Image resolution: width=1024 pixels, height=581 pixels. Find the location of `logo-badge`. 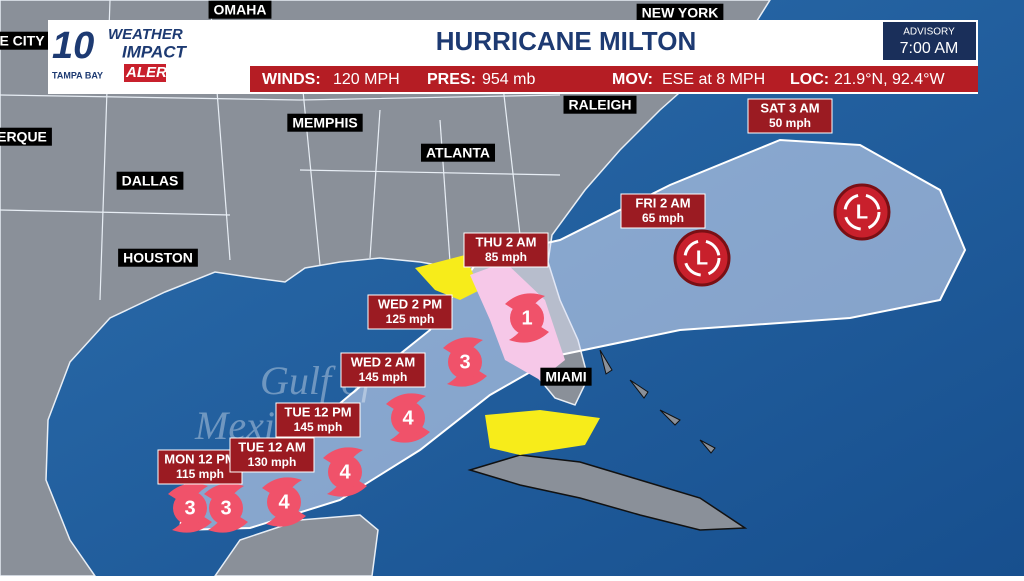

logo-badge is located at coordinates (145, 73).